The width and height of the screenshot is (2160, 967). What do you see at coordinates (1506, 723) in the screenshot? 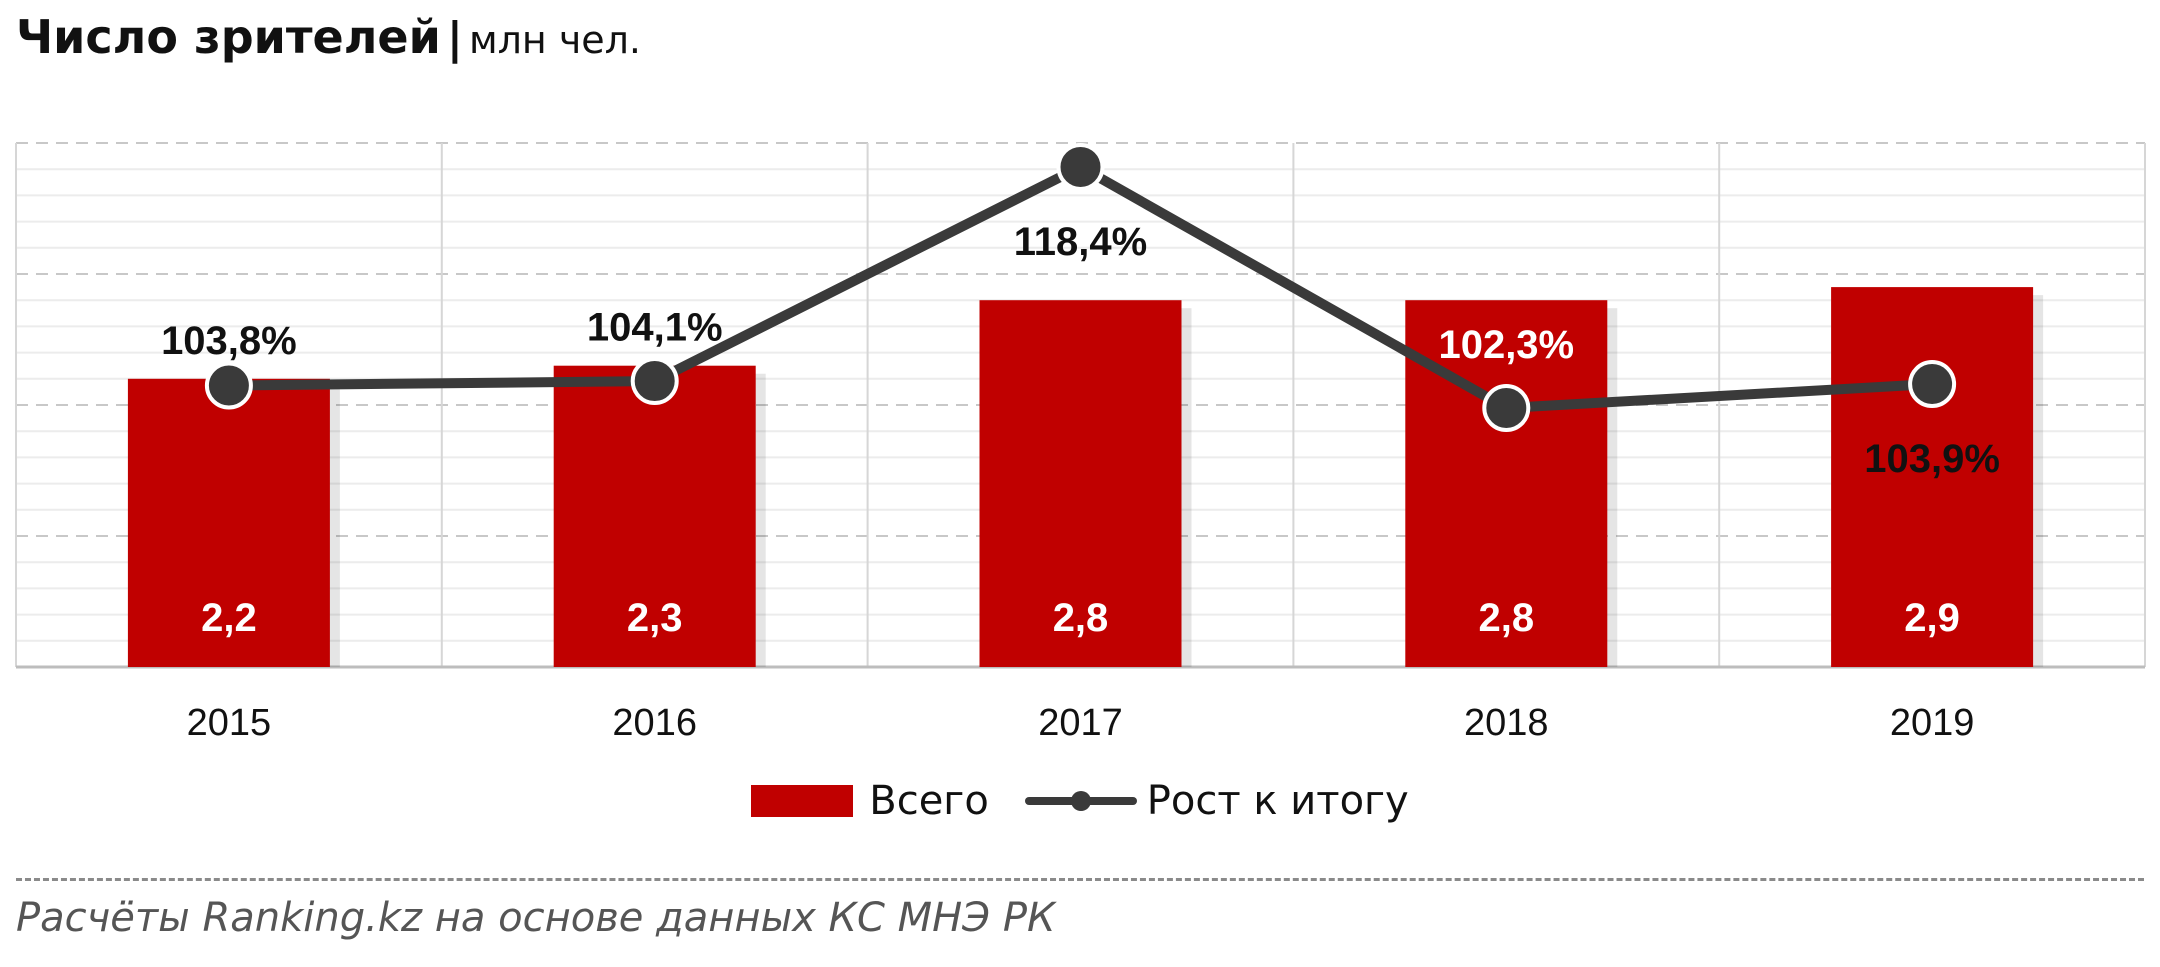
I see `x-tick-label: 2018` at bounding box center [1506, 723].